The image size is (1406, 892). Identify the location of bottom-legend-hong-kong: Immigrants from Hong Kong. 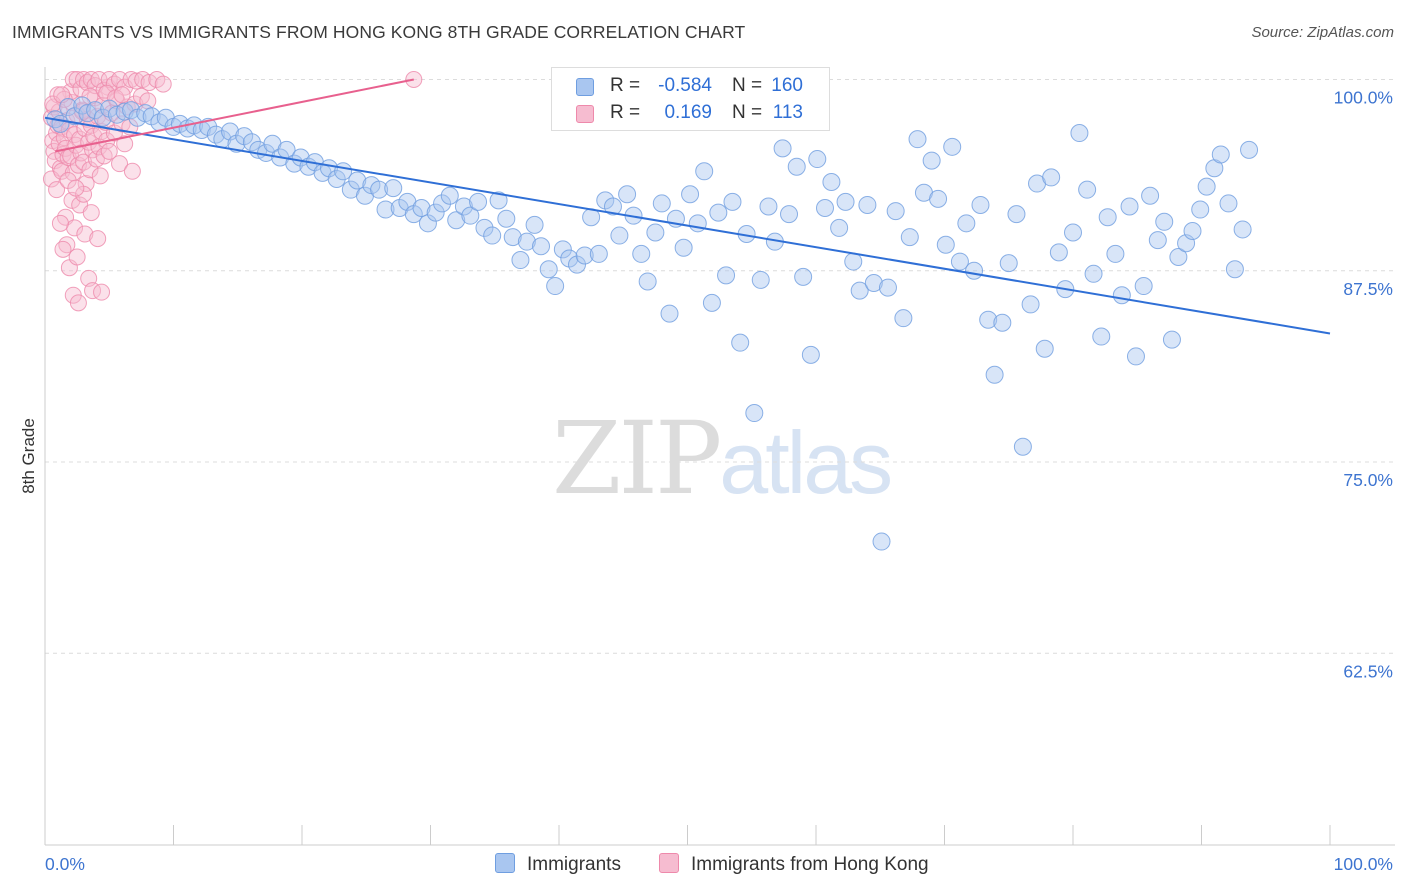
(794, 864).